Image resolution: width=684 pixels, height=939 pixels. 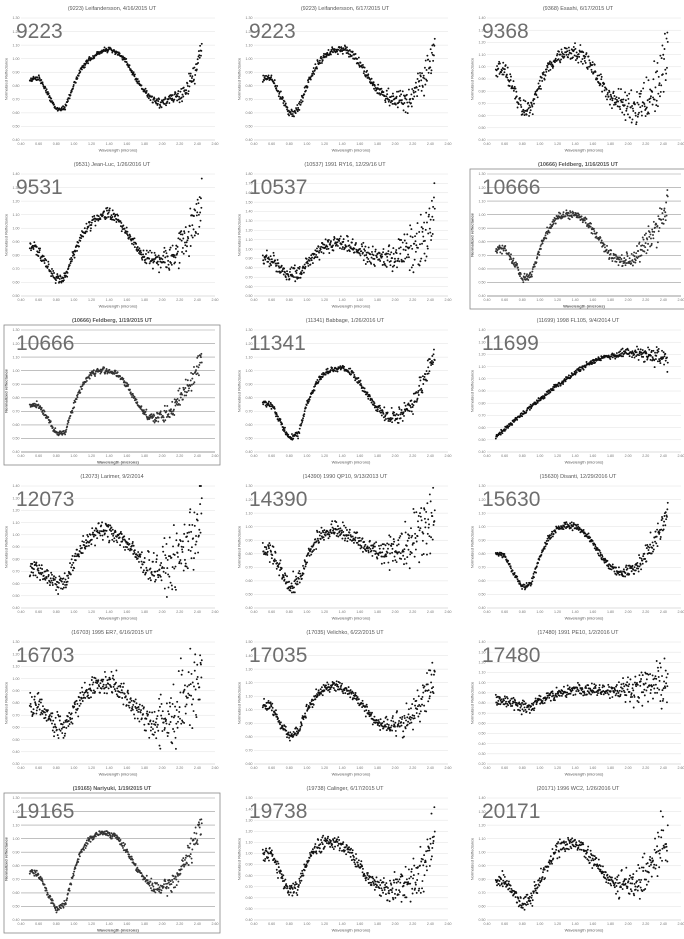 What do you see at coordinates (504, 144) in the screenshot?
I see `x-tick-label: 0.60` at bounding box center [504, 144].